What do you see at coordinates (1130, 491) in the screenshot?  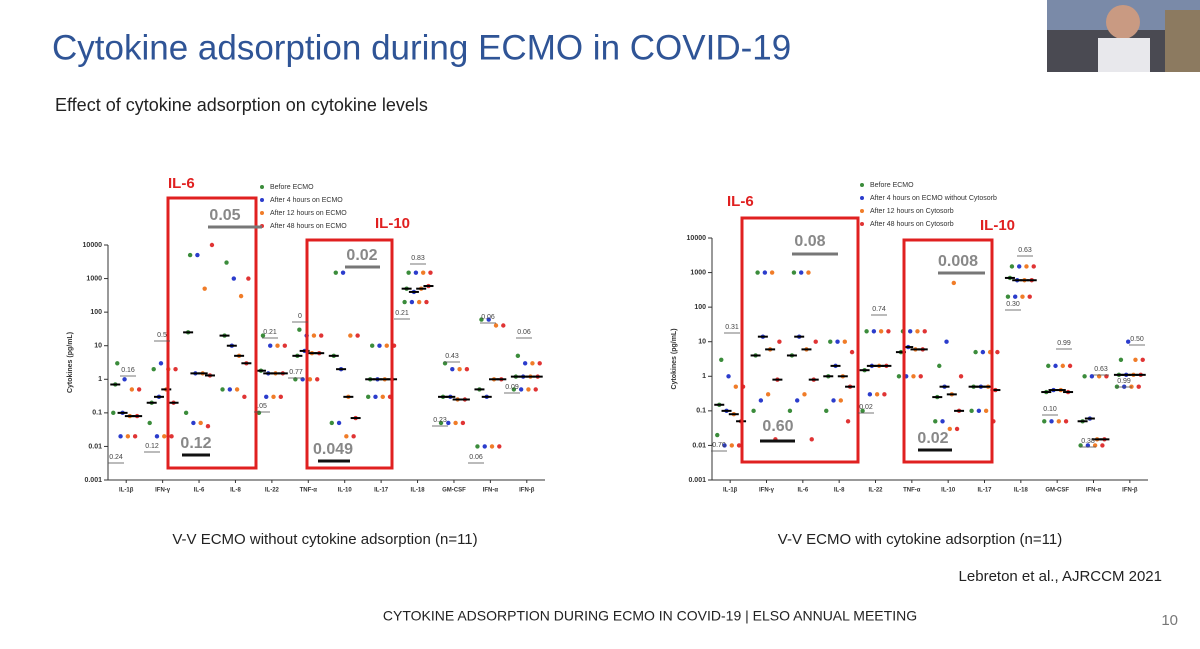 I see `x-tick-label: IFN-β` at bounding box center [1130, 491].